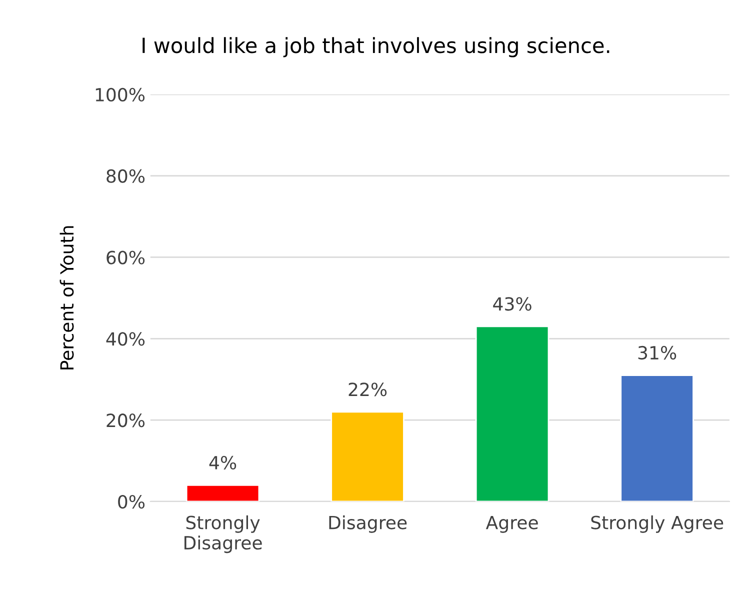 The image size is (752, 590). What do you see at coordinates (222, 463) in the screenshot?
I see `data-label: 4%` at bounding box center [222, 463].